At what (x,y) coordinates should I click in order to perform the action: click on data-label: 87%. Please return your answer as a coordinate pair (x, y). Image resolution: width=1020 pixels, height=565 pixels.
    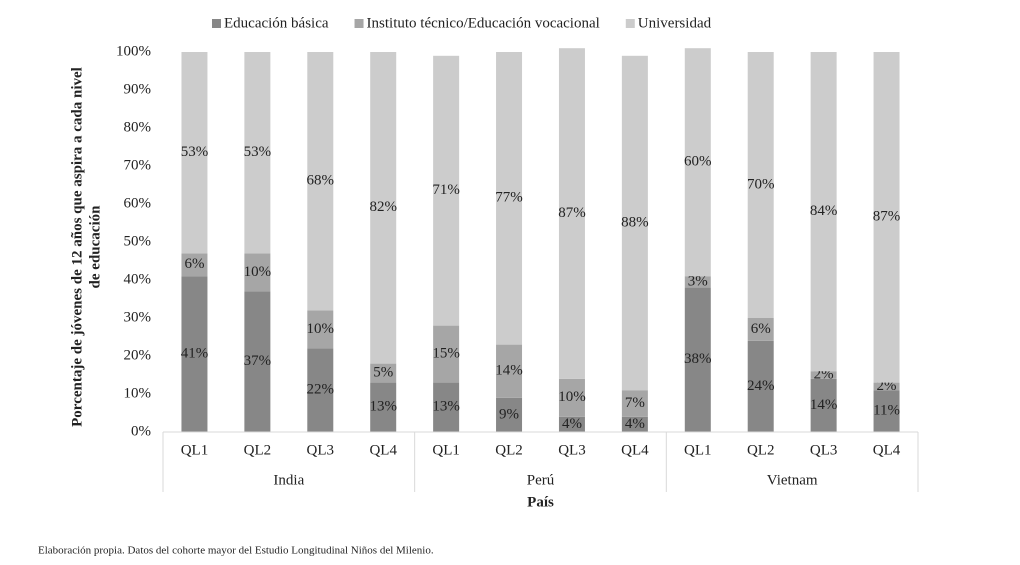
    Looking at the image, I should click on (572, 213).